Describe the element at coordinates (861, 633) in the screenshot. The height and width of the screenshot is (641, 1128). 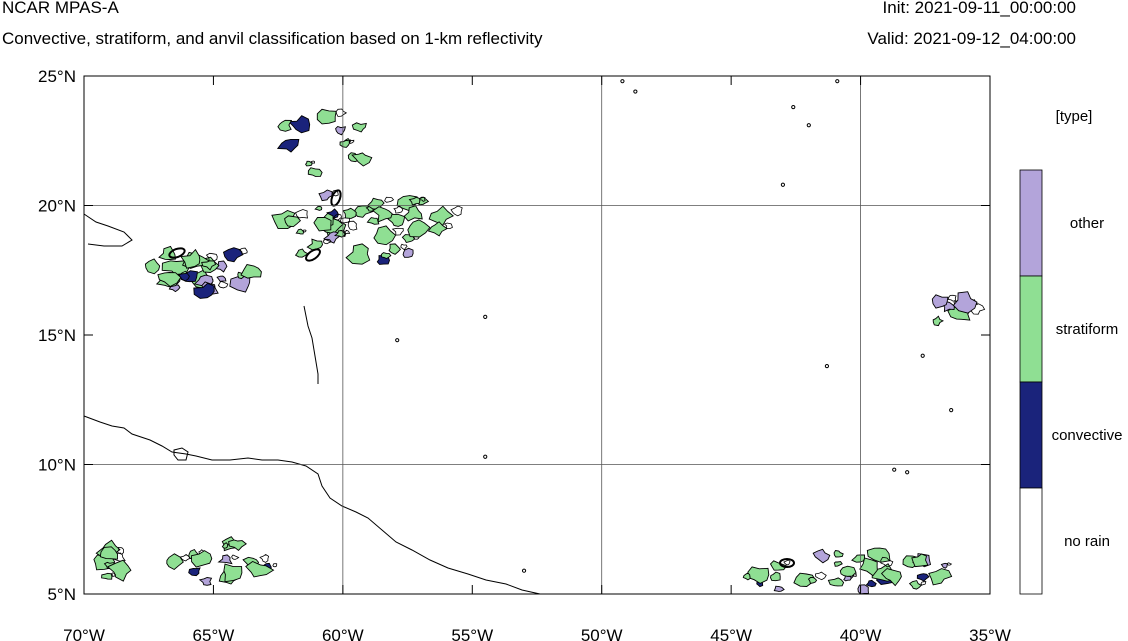
I see `lon-tick-label: 40°W` at that location.